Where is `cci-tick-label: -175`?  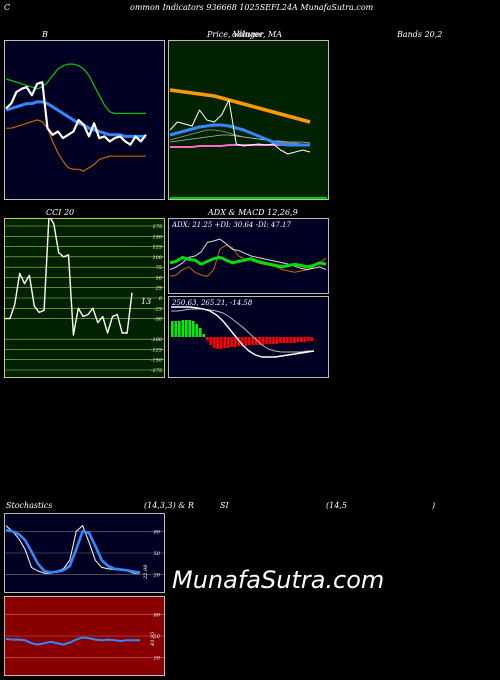
cci-tick-label: -175 is located at coordinates (156, 371).